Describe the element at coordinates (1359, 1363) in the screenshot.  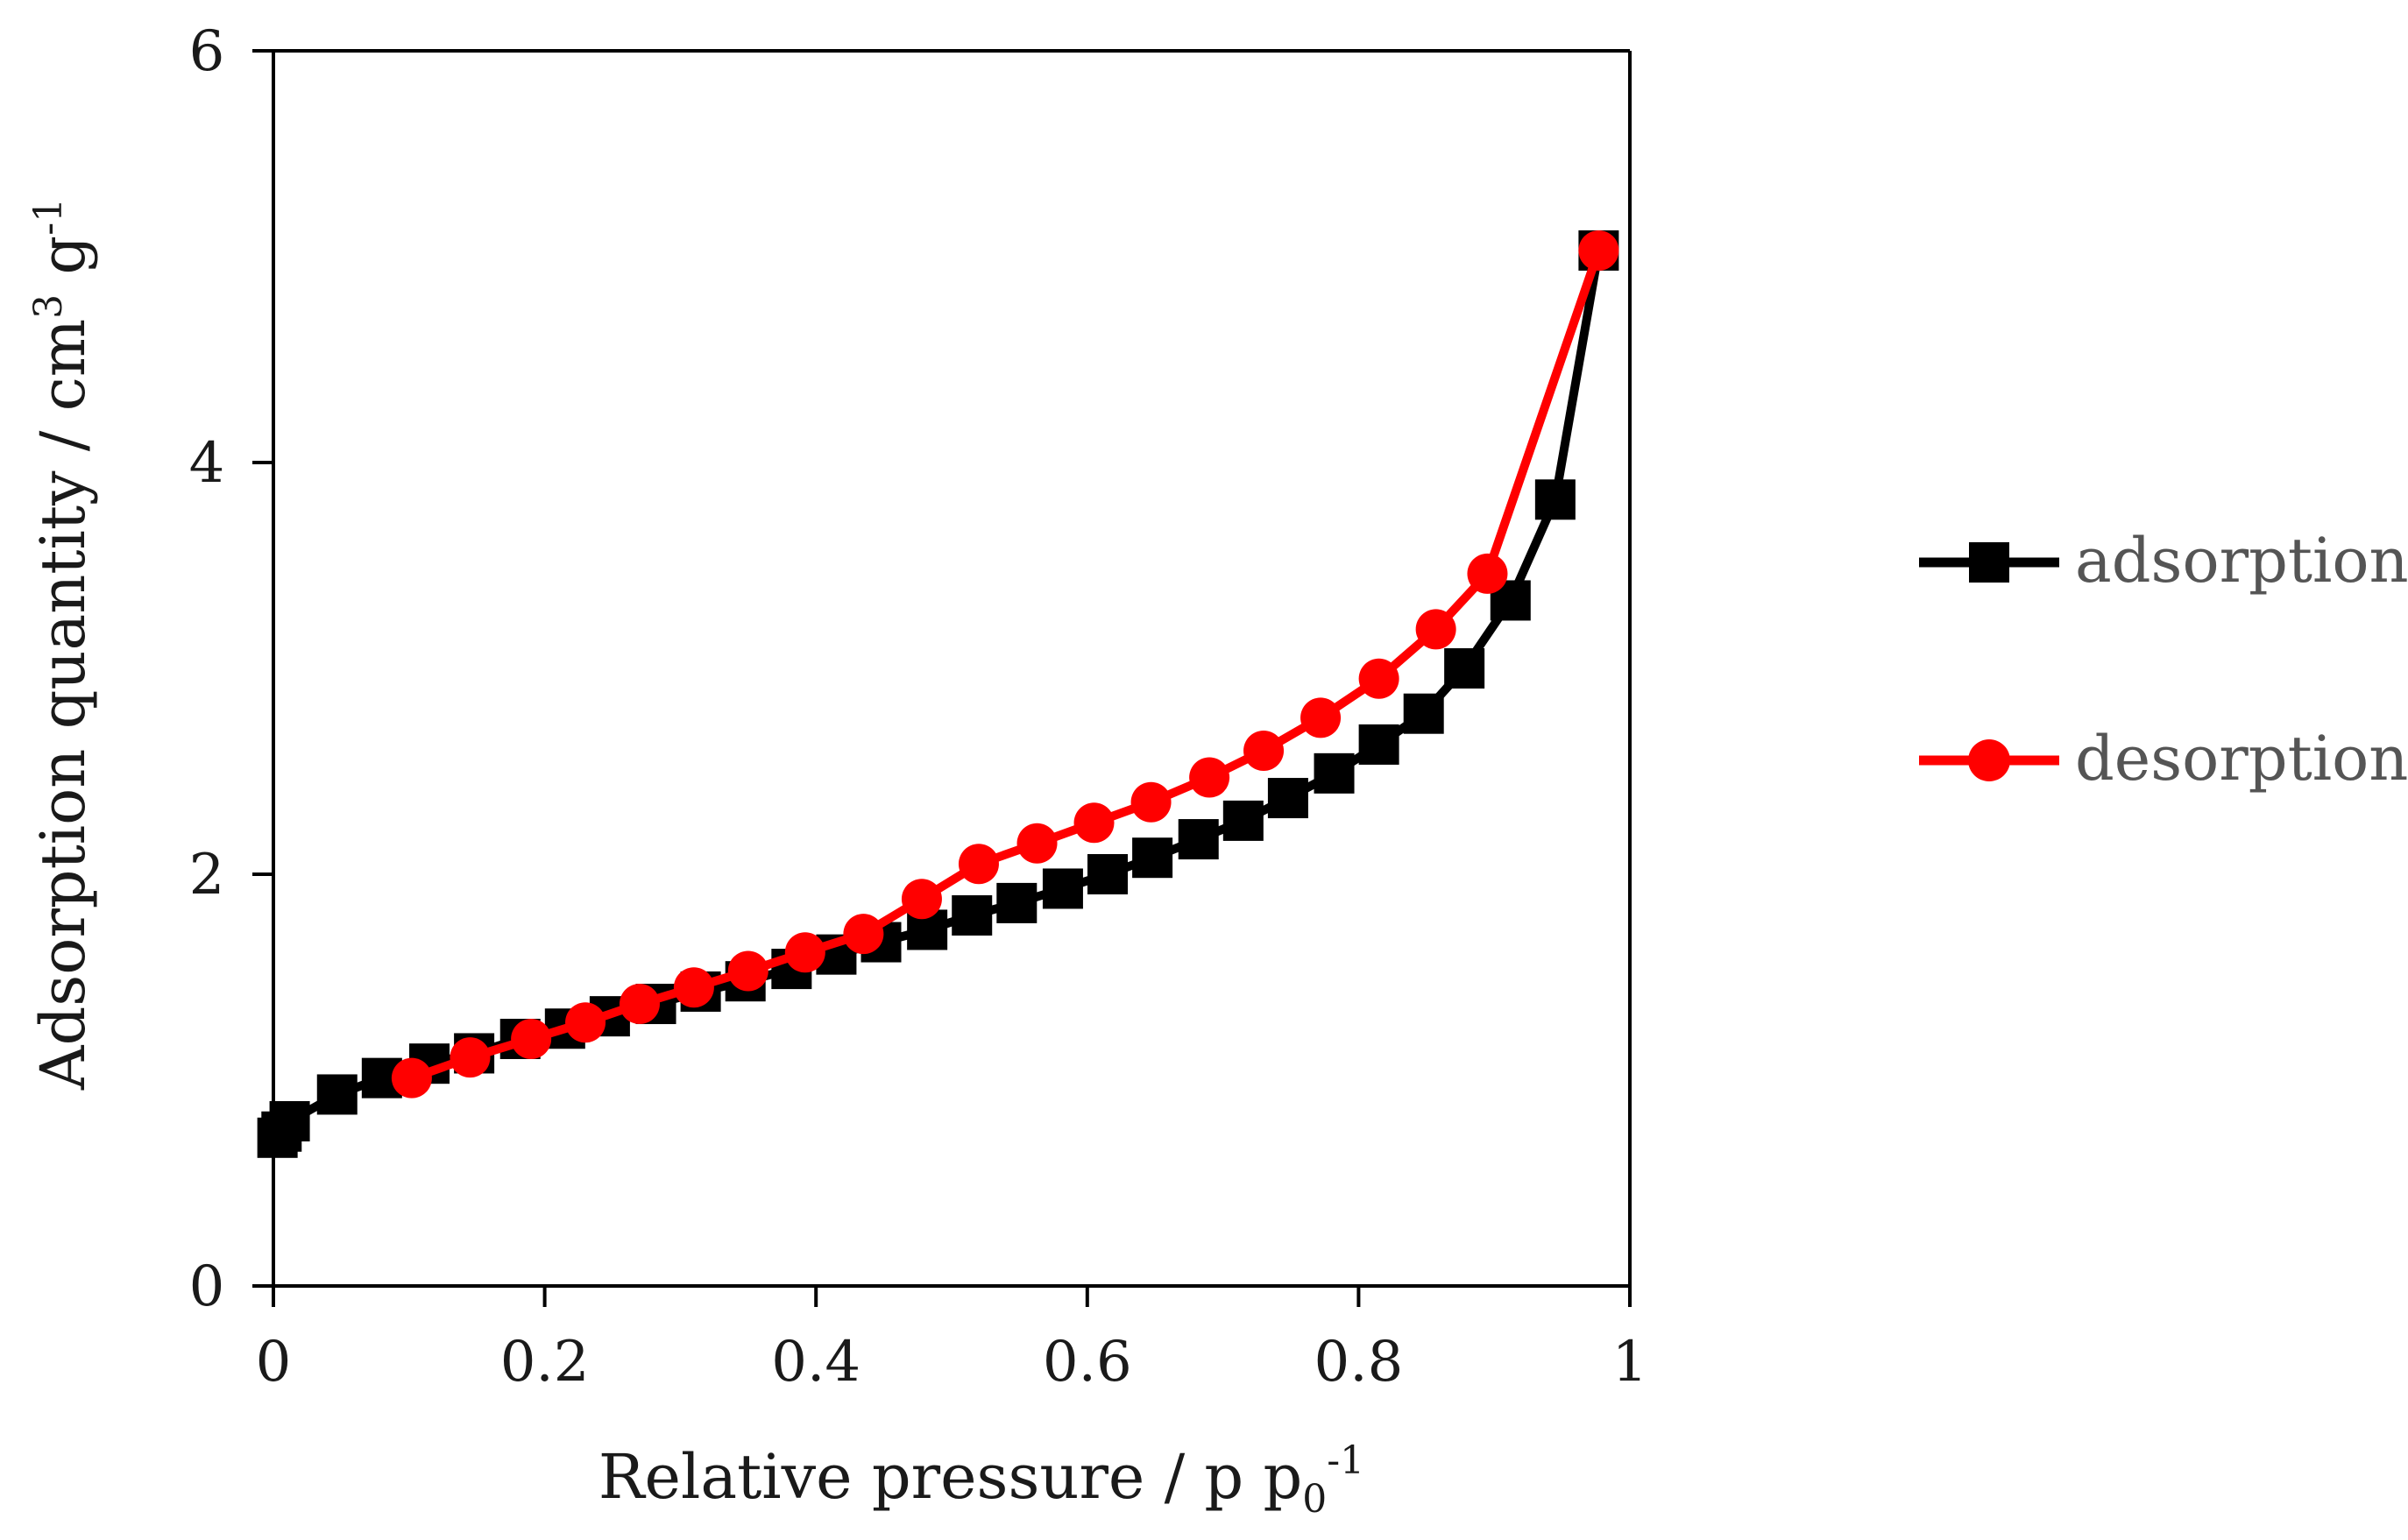
I see `x-tick-label: 0.8` at that location.